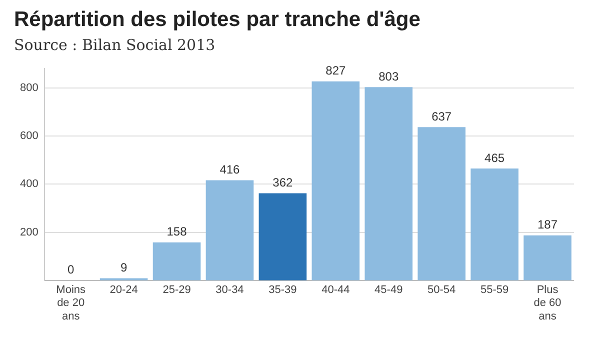  Describe the element at coordinates (29, 136) in the screenshot. I see `y-tick-label: 600` at that location.